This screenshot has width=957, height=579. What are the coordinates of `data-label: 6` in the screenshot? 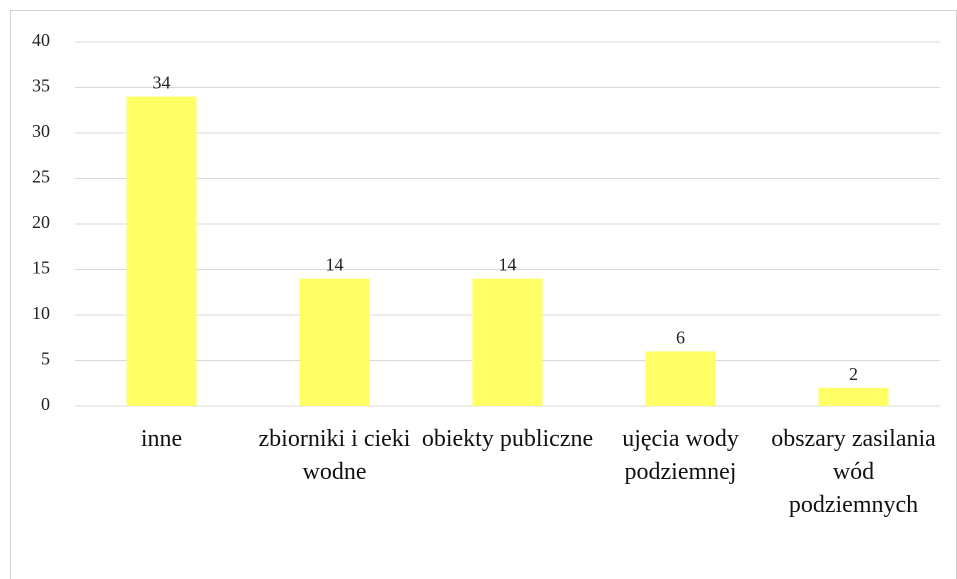 It's located at (680, 338).